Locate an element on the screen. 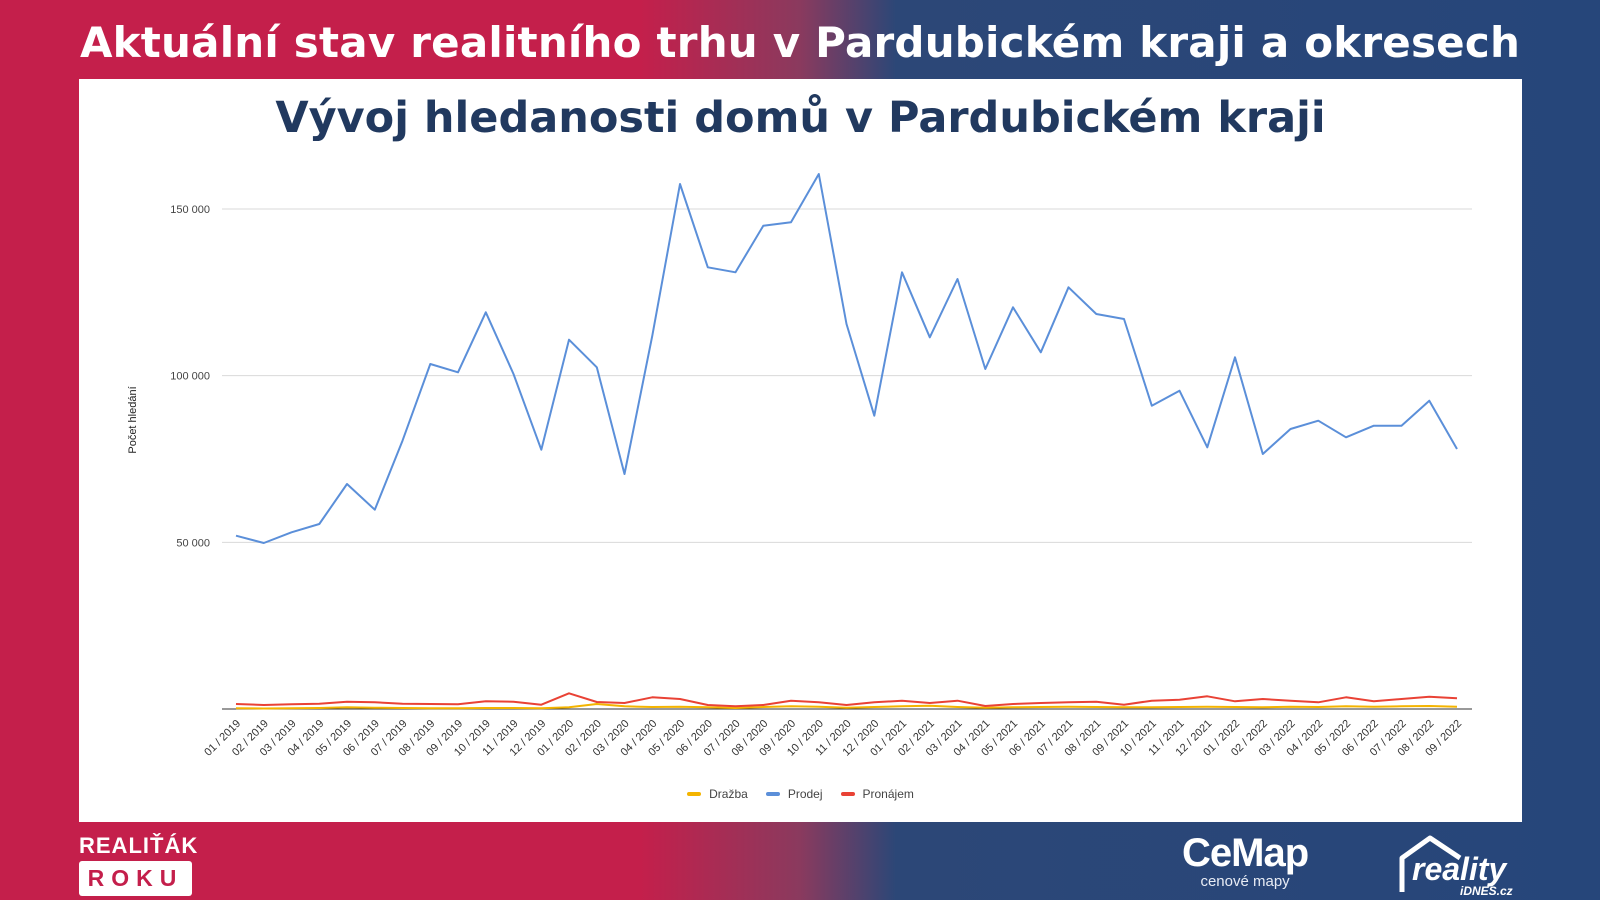  legend-item: Dražba is located at coordinates (717, 794).